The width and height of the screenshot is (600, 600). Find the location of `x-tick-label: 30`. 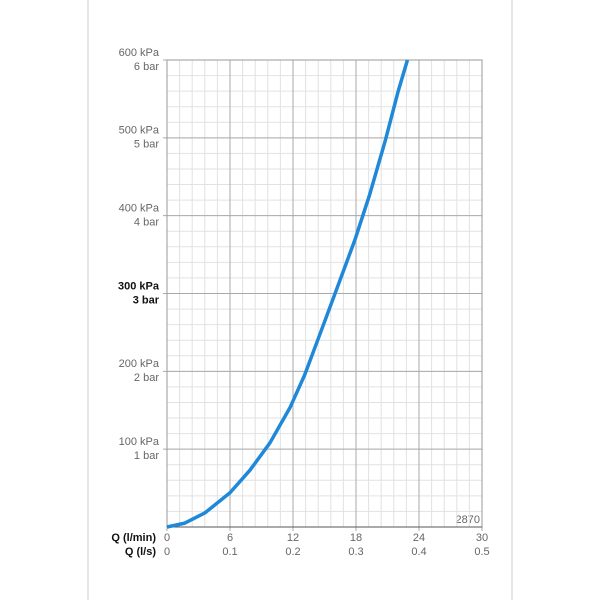

x-tick-label: 30 is located at coordinates (482, 538).